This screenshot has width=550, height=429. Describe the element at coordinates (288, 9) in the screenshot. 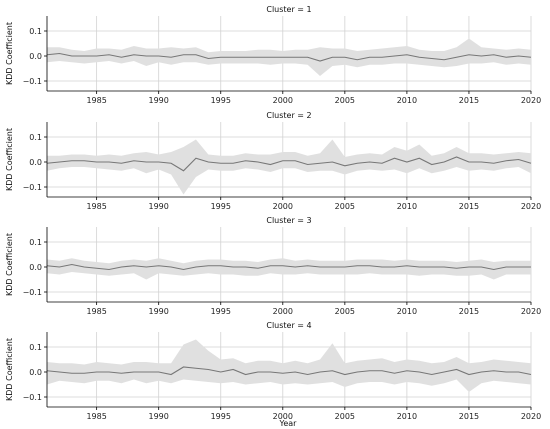

I see `panel-title: Cluster = 1` at that location.